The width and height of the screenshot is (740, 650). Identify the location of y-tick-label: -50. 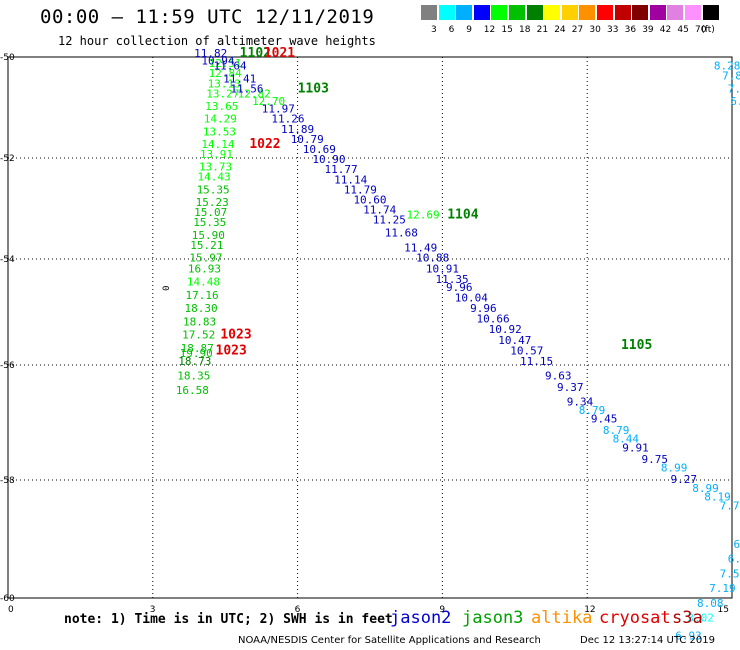
(7, 58).